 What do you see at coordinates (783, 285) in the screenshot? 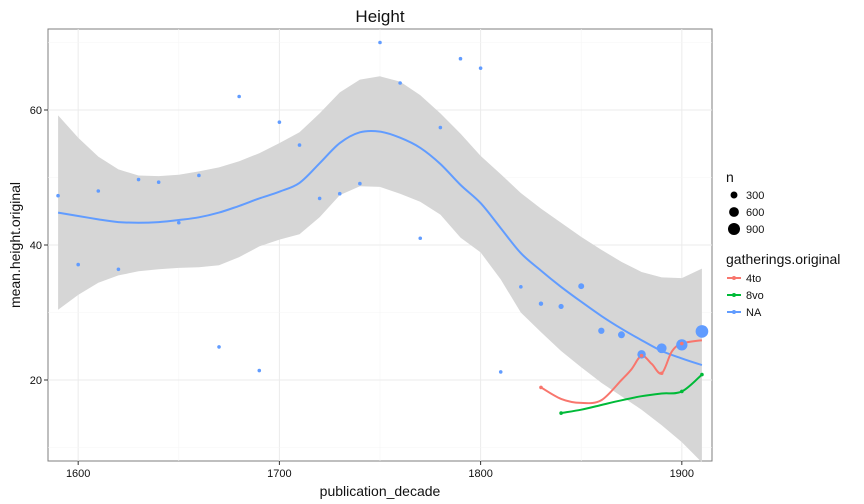
I see `color-legend: gatherings.original 4to 8vo NA` at bounding box center [783, 285].